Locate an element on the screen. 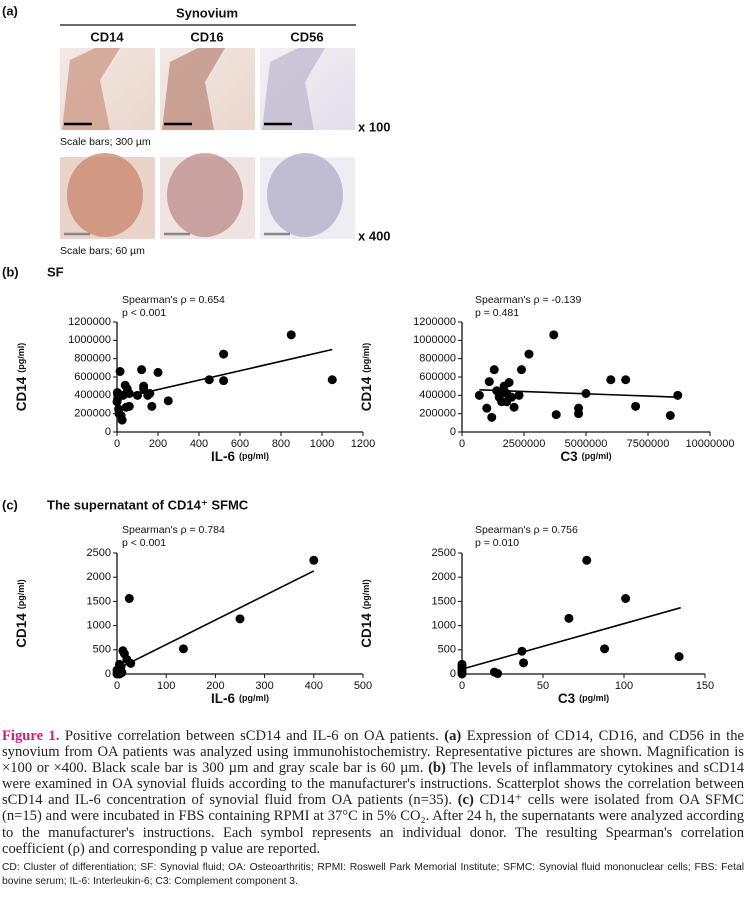  annotation: Spearman's ρ = -0.139 is located at coordinates (528, 300).